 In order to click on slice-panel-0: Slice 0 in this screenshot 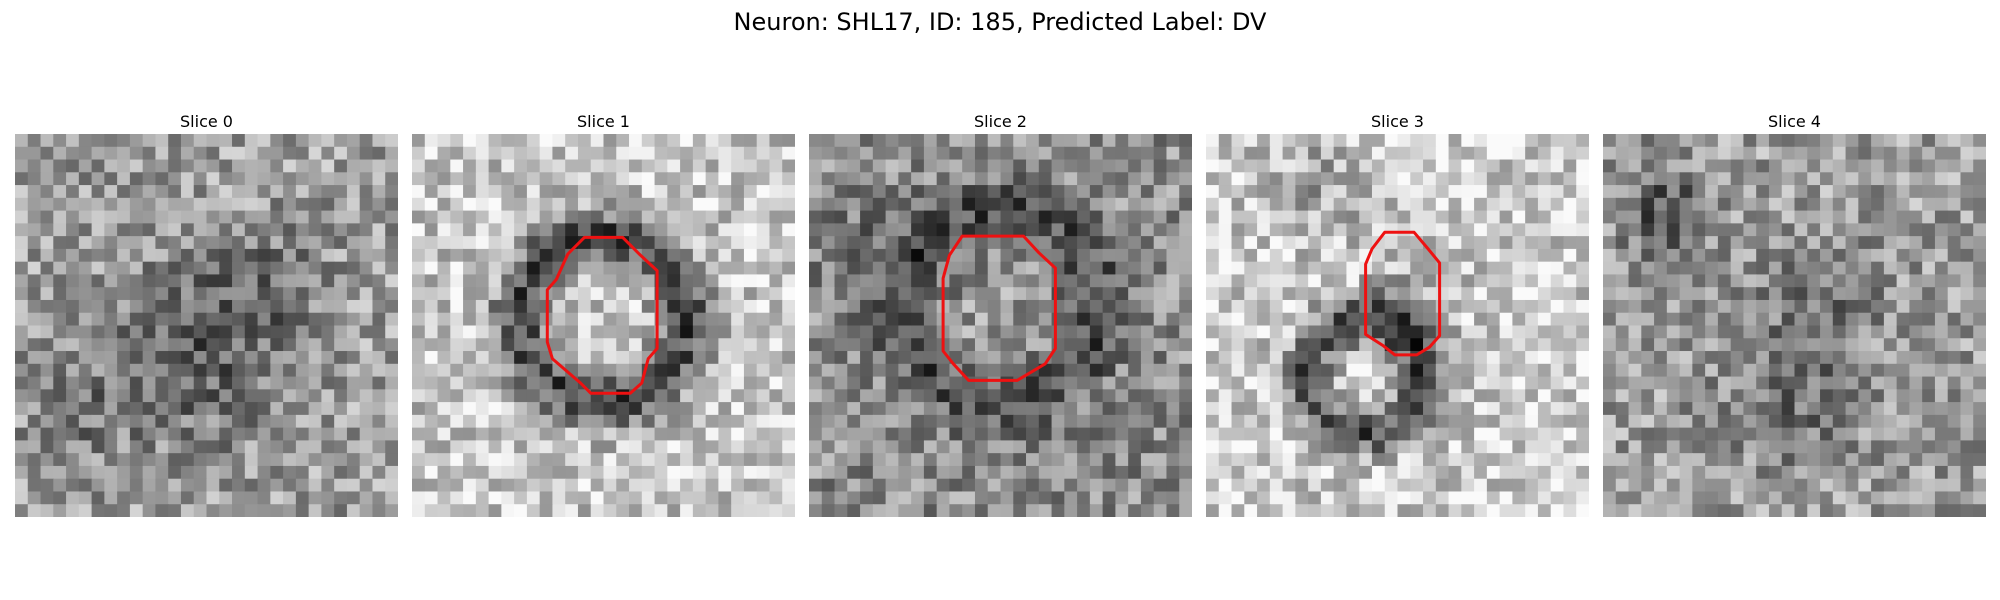, I will do `click(206, 313)`.